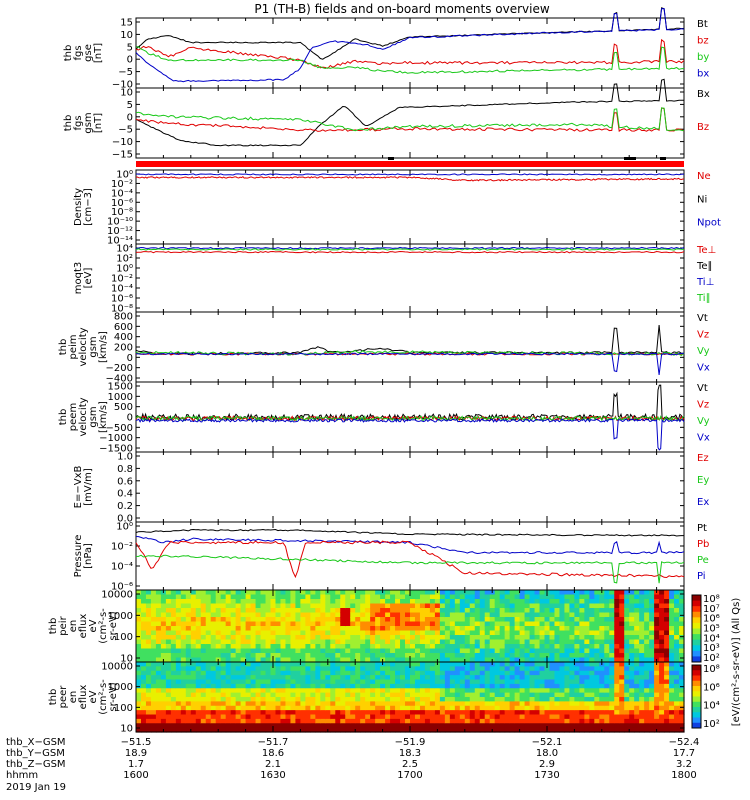  I want to click on x-tick-label: 1630, so click(272, 775).